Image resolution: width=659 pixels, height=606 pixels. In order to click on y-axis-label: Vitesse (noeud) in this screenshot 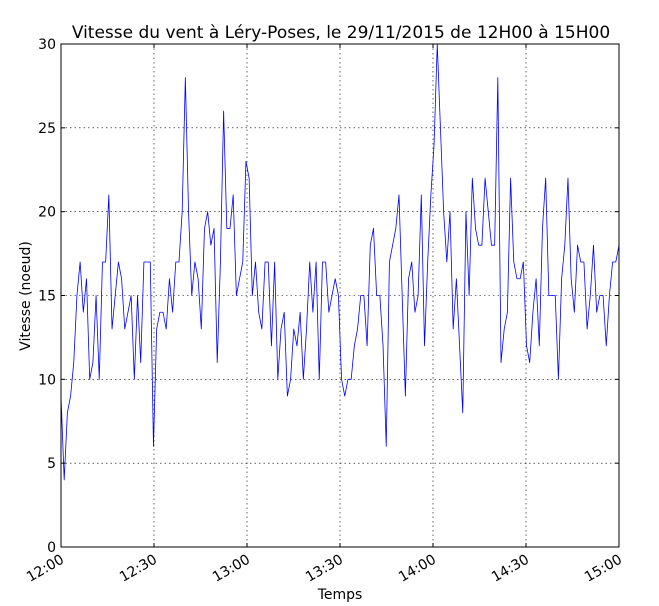, I will do `click(26, 296)`.